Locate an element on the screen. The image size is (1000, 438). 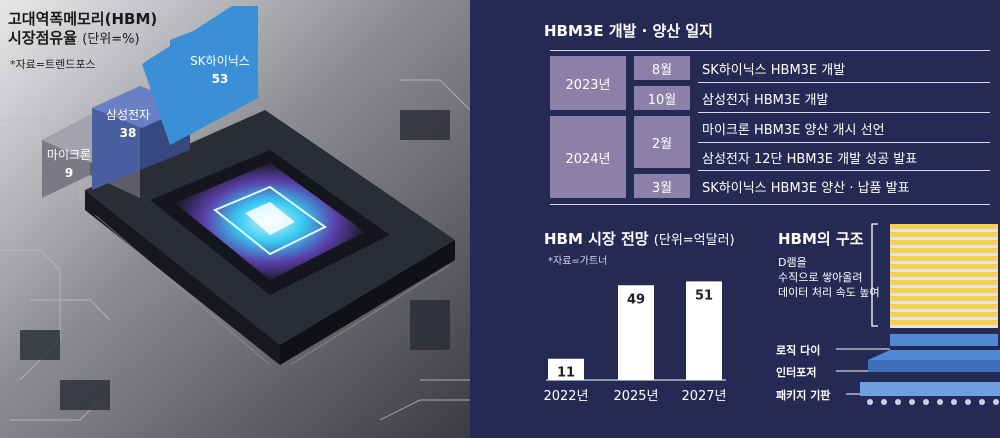
timeline-title: HBM3E 개발 · 양산 일지 is located at coordinates (628, 31).